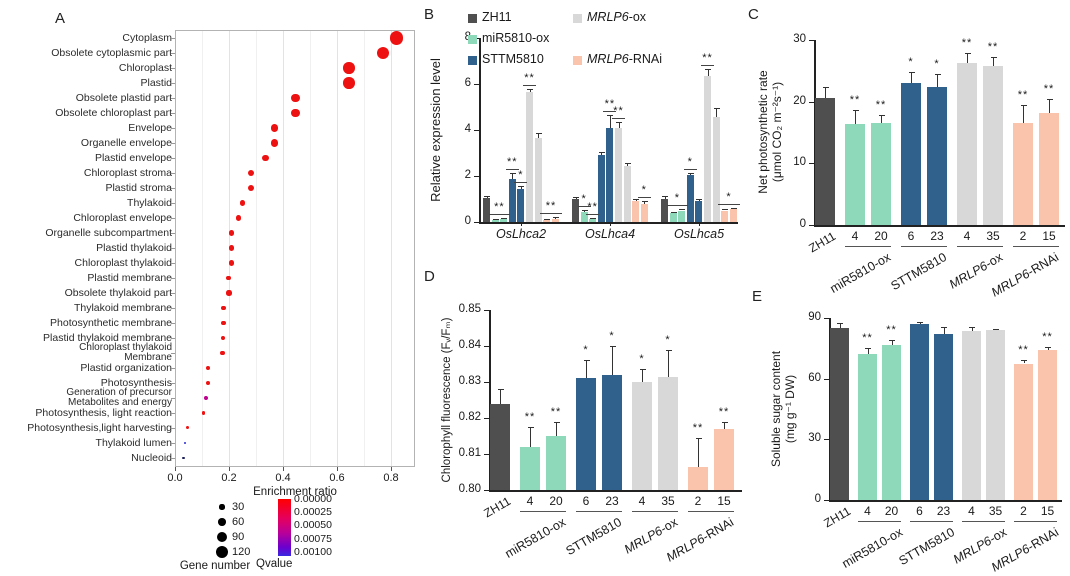 Image resolution: width=1070 pixels, height=576 pixels. I want to click on y-tick-label: 0.81, so click(469, 453).